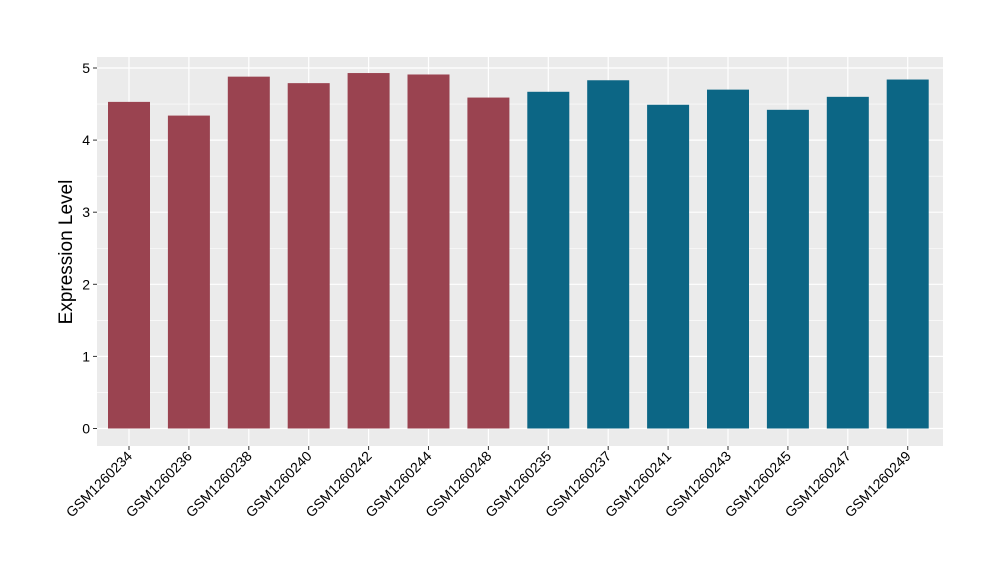  I want to click on y-tick-label: 3, so click(86, 212).